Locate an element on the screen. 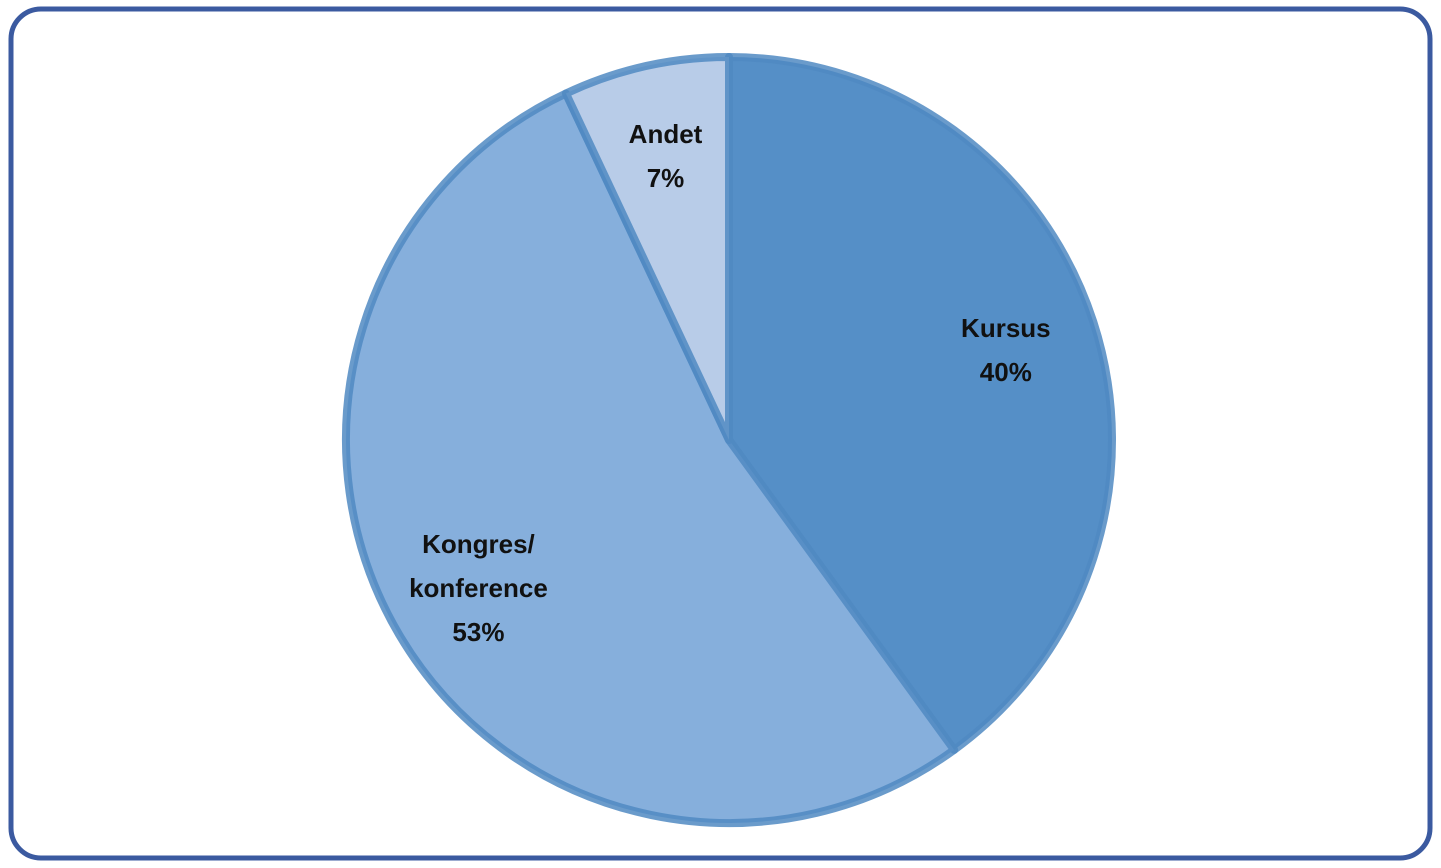  slice-label: Kongres/ konference 53% is located at coordinates (478, 588).